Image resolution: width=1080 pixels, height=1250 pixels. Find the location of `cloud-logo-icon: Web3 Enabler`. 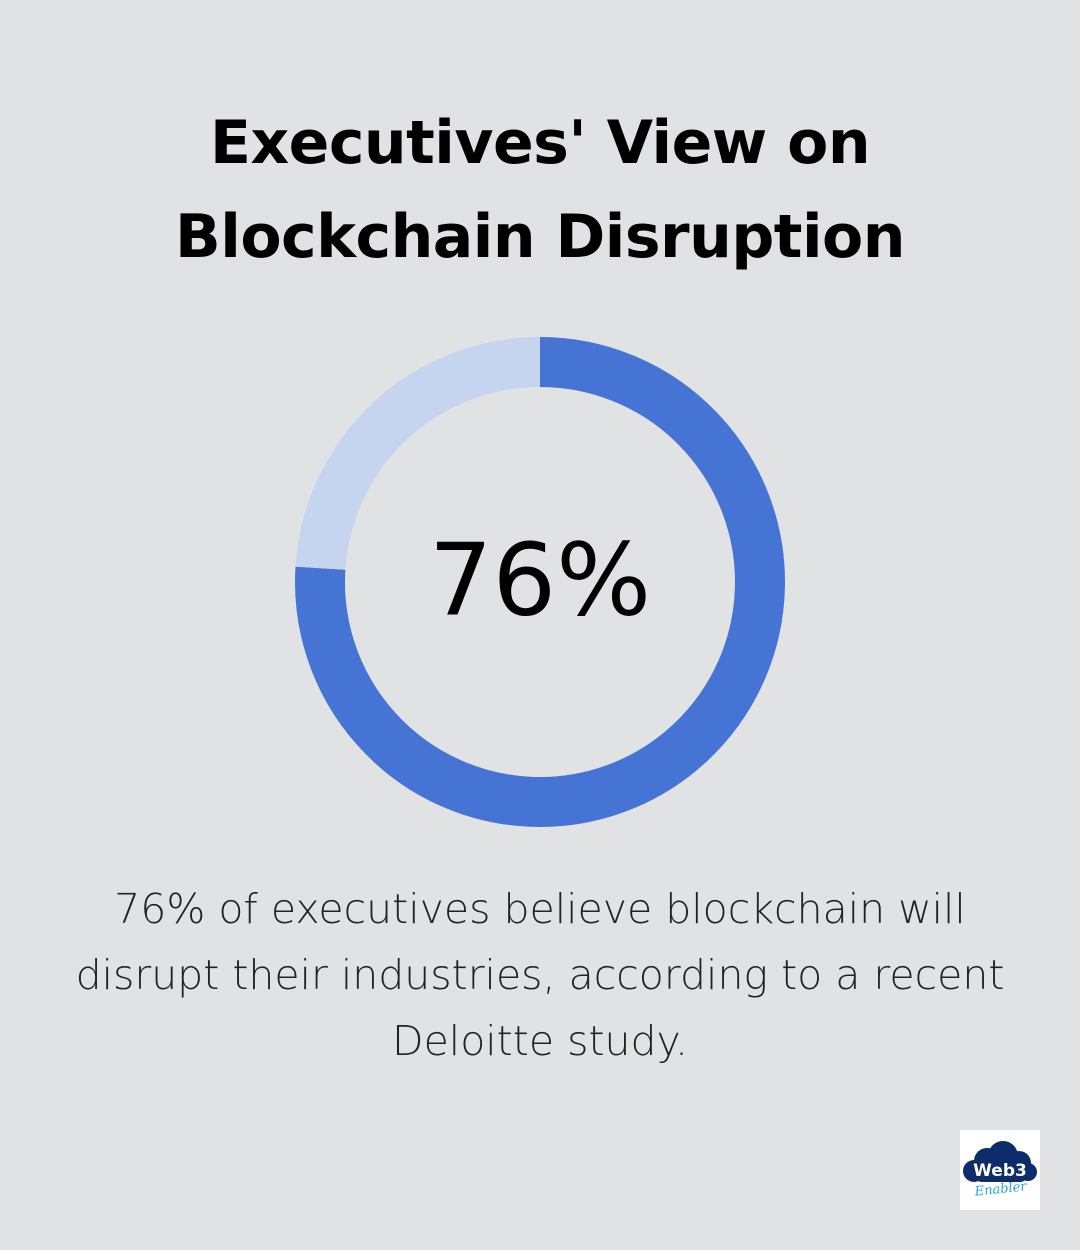

cloud-logo-icon: Web3 Enabler is located at coordinates (1000, 1170).